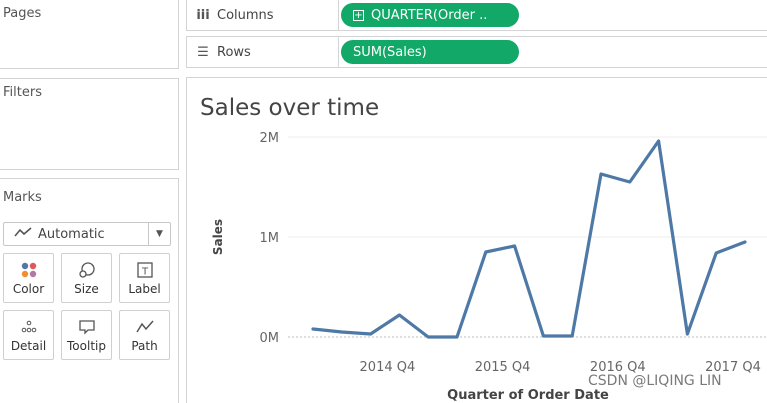 The width and height of the screenshot is (767, 403). I want to click on line-mark-icon, so click(23, 234).